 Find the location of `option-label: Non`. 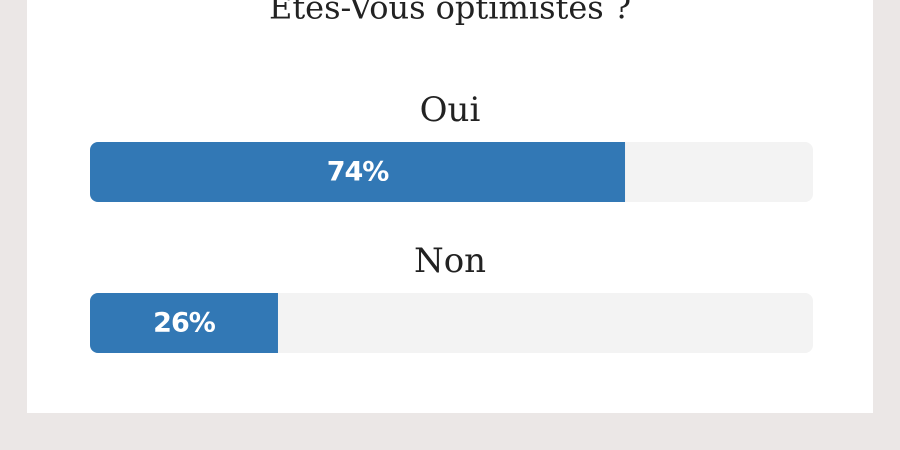

option-label: Non is located at coordinates (450, 261).